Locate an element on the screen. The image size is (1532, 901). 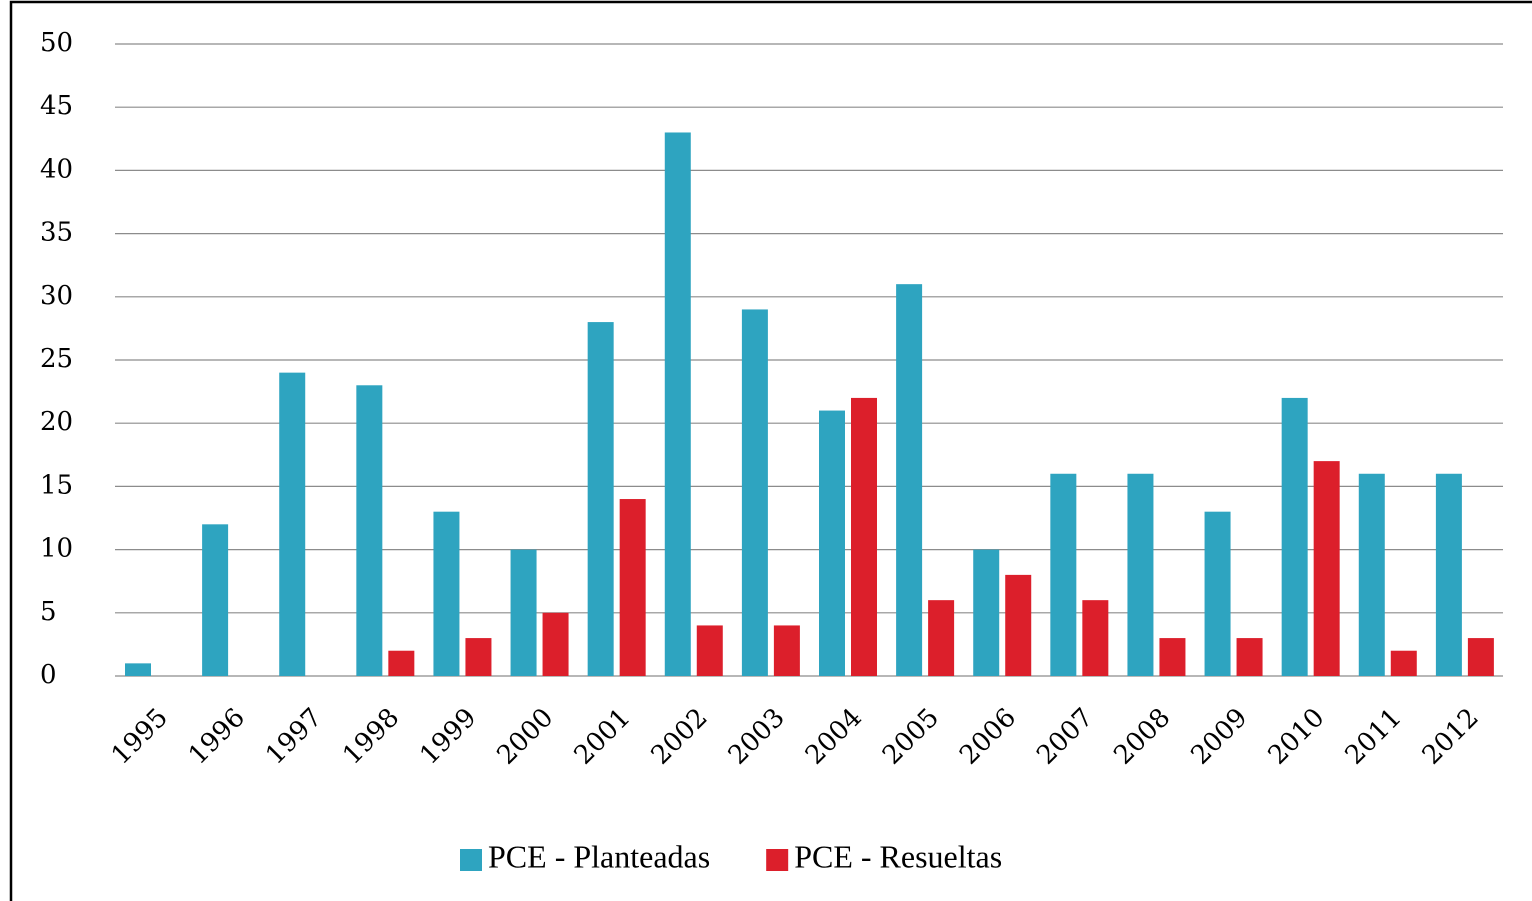
x-tick-label: 2012 is located at coordinates (1451, 737).